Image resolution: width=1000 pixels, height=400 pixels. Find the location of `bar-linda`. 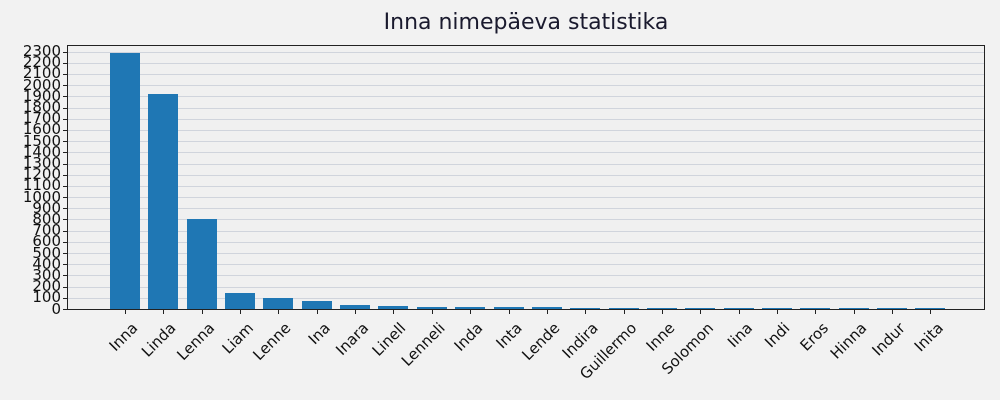

bar-linda is located at coordinates (163, 201).